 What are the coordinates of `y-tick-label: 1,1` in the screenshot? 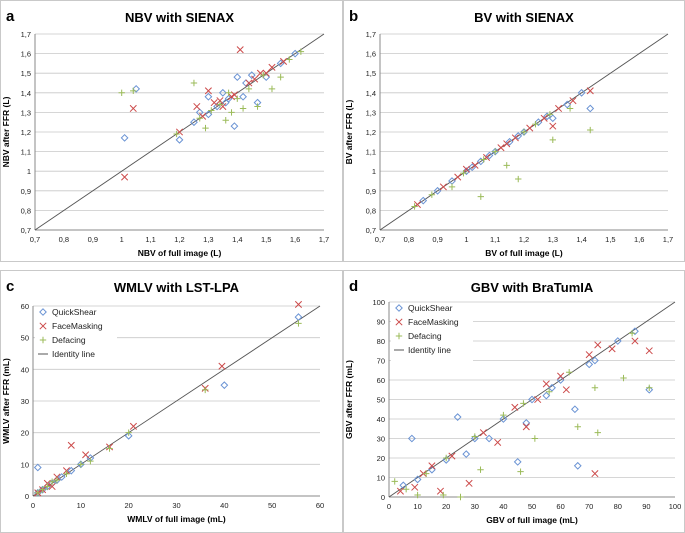 It's located at (371, 152).